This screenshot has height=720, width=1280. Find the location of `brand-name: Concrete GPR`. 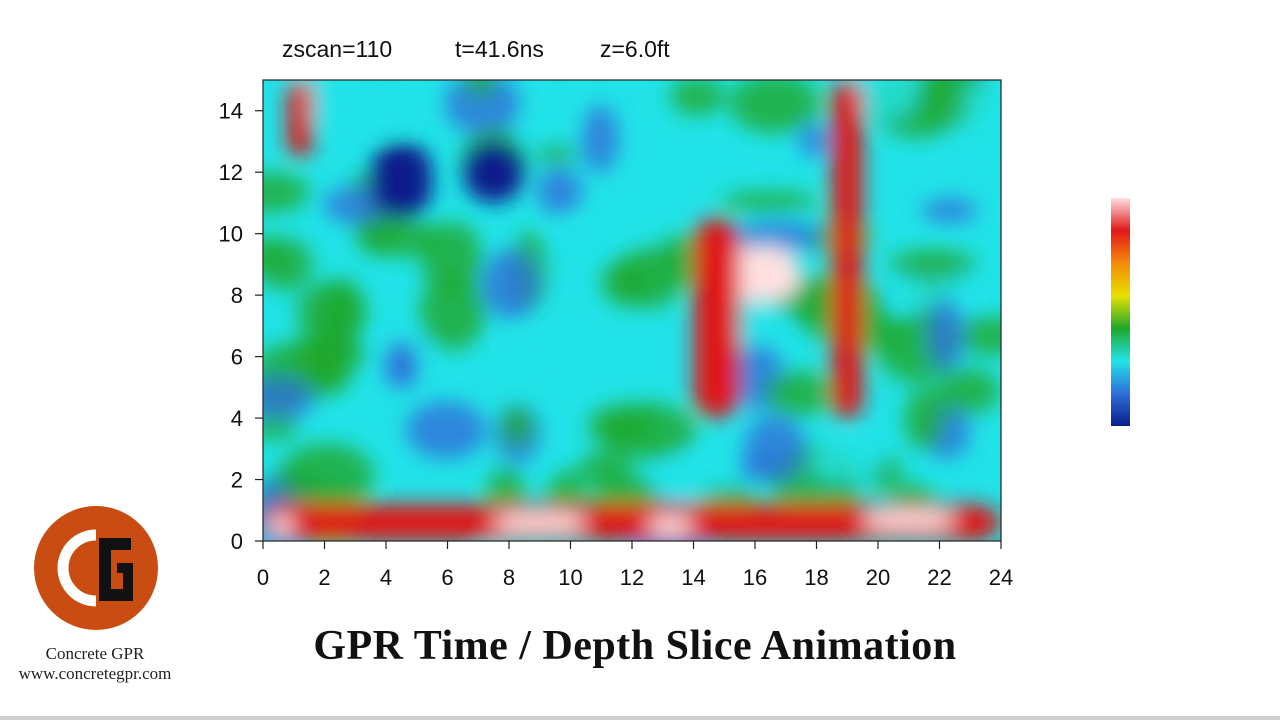

brand-name: Concrete GPR is located at coordinates (95, 653).